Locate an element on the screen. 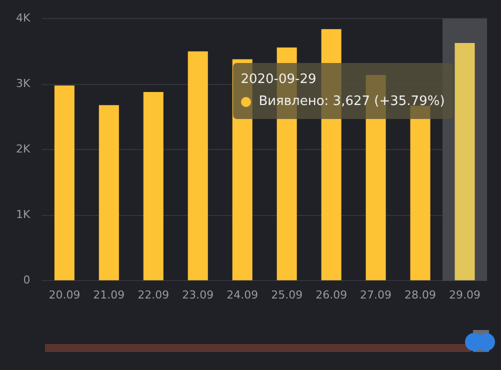  x-tick-label: 24.09 is located at coordinates (242, 295).